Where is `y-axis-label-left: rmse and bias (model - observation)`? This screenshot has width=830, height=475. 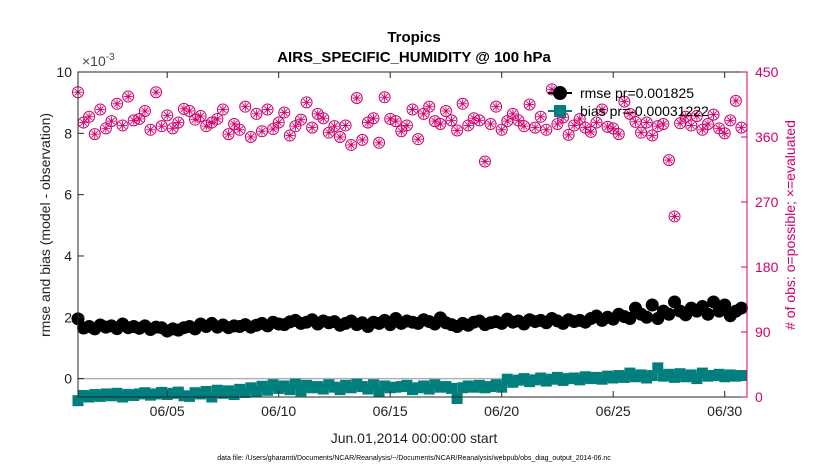
y-axis-label-left: rmse and bias (model - observation) is located at coordinates (45, 225).